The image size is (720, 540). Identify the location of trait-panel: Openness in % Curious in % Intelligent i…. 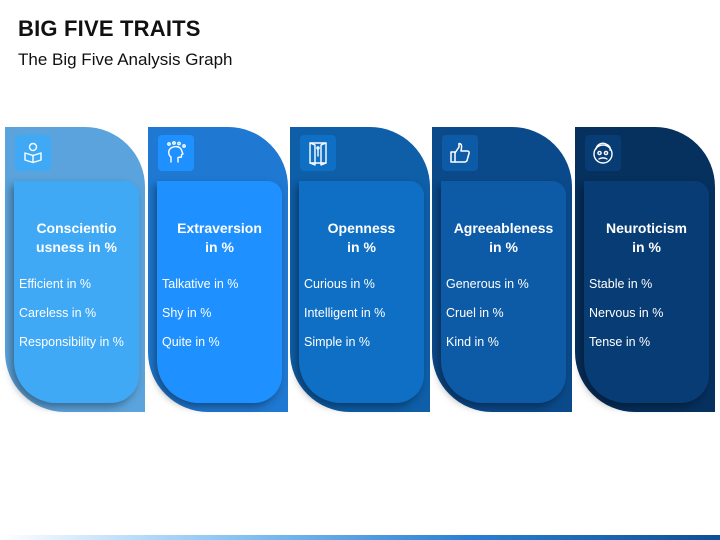
(361, 292).